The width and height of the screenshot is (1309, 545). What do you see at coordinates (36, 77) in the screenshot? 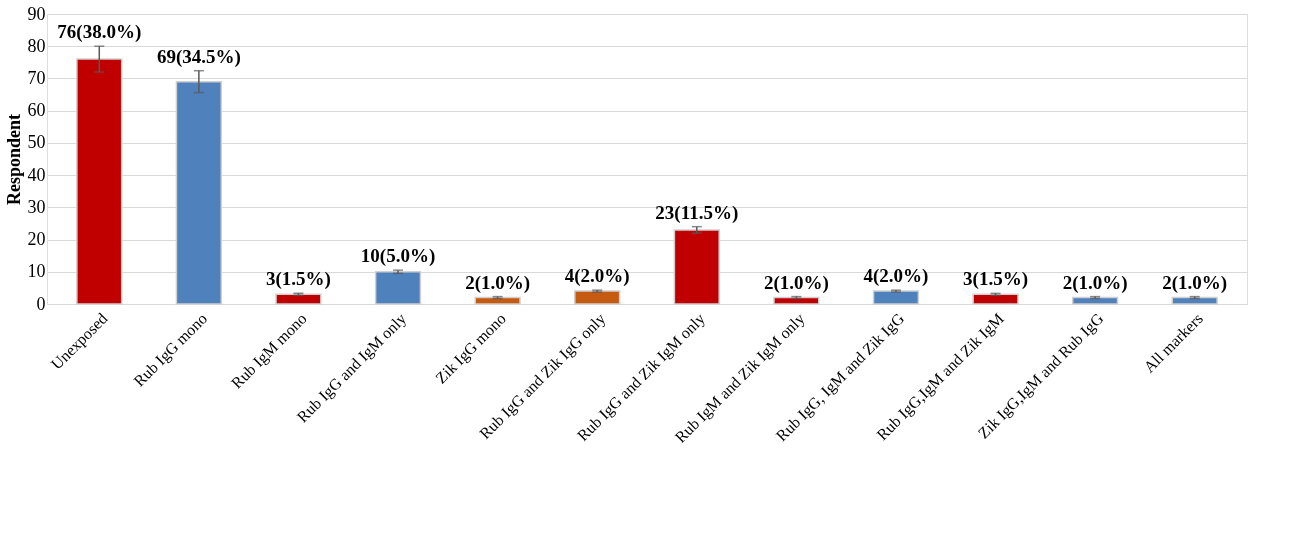
I see `y-tick-label: 70` at bounding box center [36, 77].